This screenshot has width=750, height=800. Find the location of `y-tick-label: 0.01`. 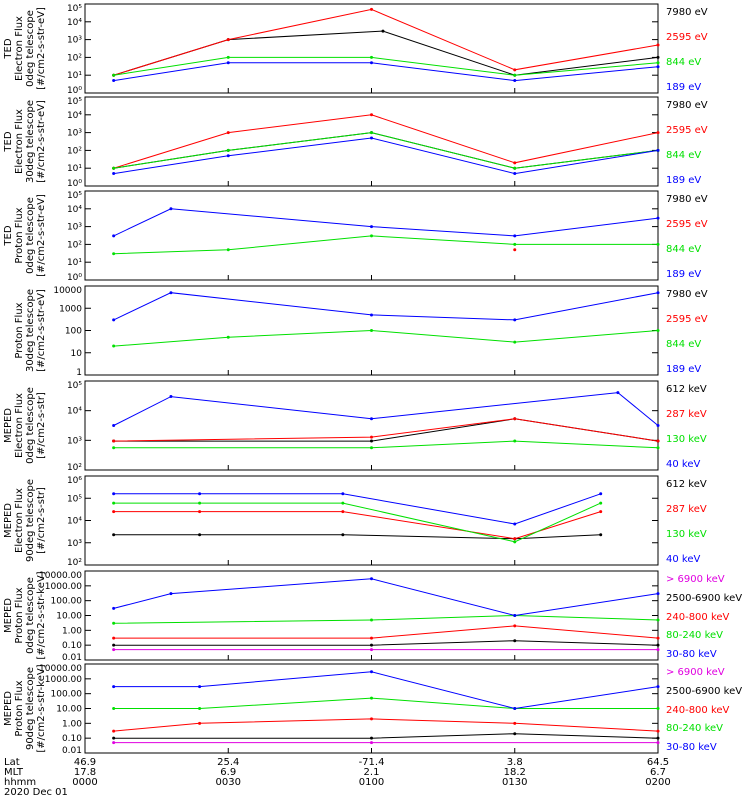

y-tick-label: 0.01 is located at coordinates (72, 658).